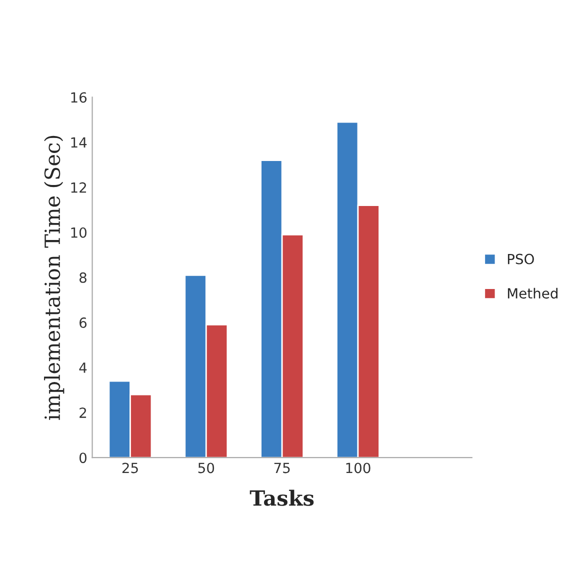 The image size is (584, 572). What do you see at coordinates (83, 277) in the screenshot?
I see `y-tick-label: 8` at bounding box center [83, 277].